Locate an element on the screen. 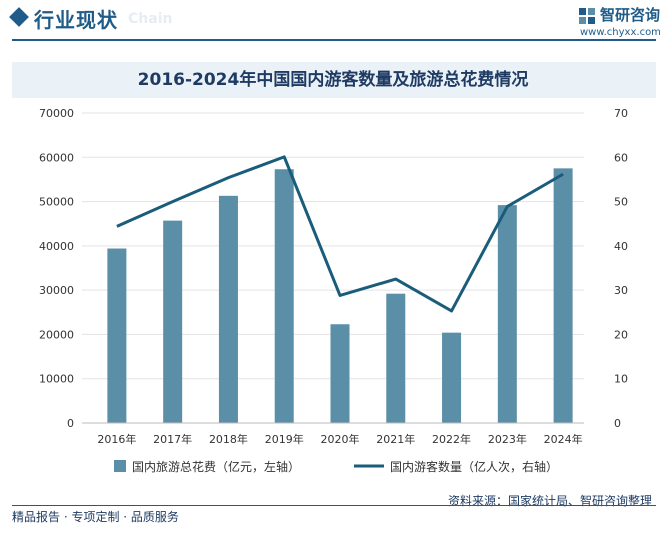 This screenshot has width=666, height=533. y-left-tick-label: 60000 is located at coordinates (56, 157).